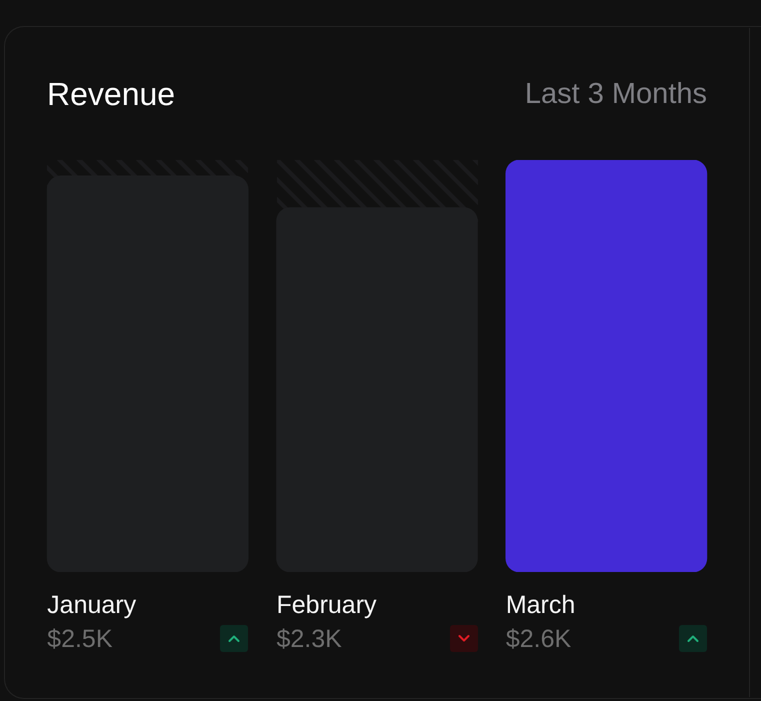  I want to click on chart-subtitle: Last 3 Months, so click(615, 94).